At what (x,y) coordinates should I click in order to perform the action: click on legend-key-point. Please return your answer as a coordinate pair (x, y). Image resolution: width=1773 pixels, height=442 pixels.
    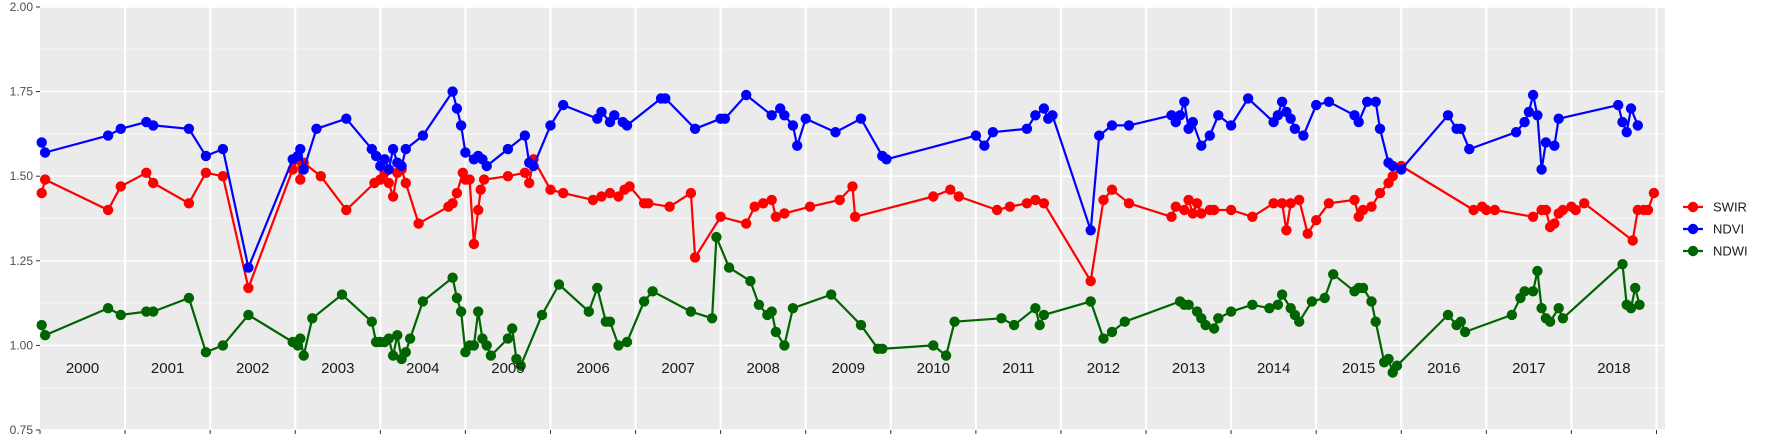
    Looking at the image, I should click on (1693, 251).